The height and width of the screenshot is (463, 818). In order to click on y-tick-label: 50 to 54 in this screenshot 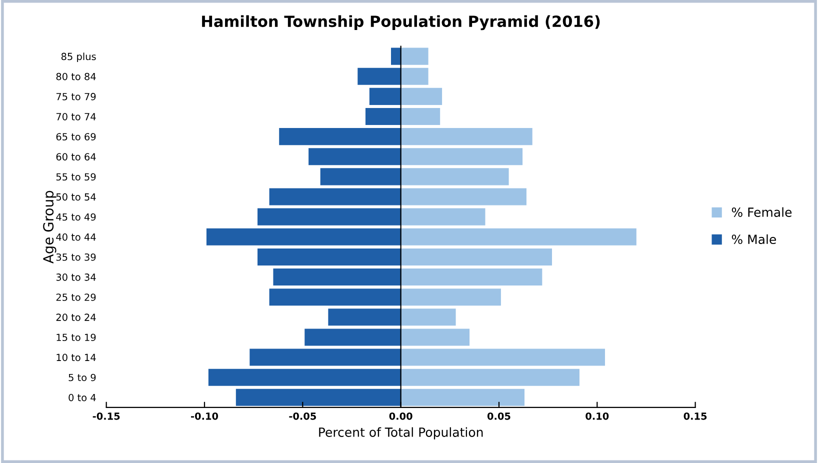, I will do `click(76, 197)`.